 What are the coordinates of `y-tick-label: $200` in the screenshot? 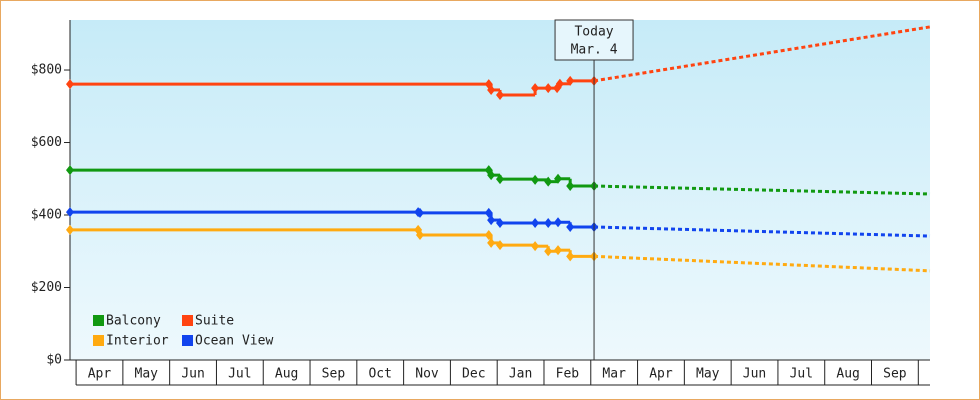 It's located at (46, 287).